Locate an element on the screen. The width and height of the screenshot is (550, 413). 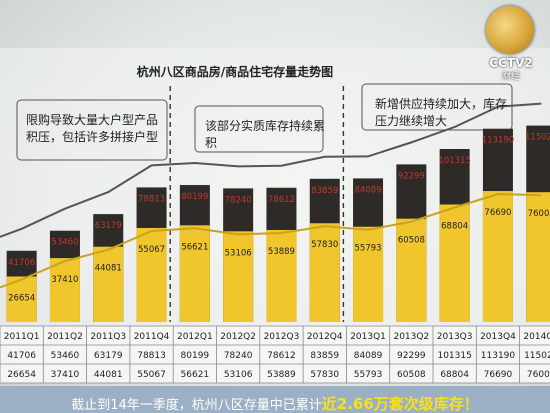
table-cell: 56621 is located at coordinates (195, 375).